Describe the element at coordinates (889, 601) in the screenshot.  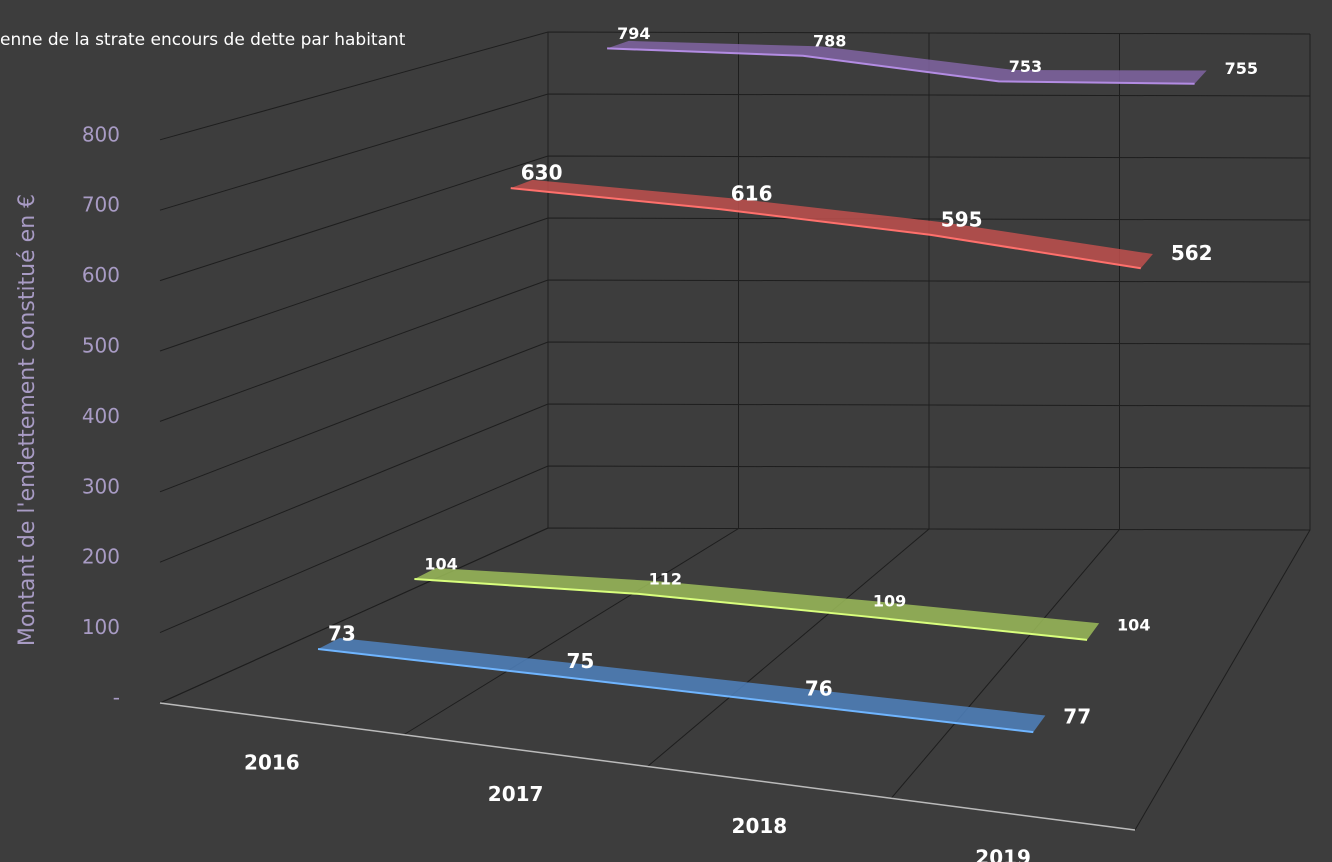
I see `data-label: 109` at that location.